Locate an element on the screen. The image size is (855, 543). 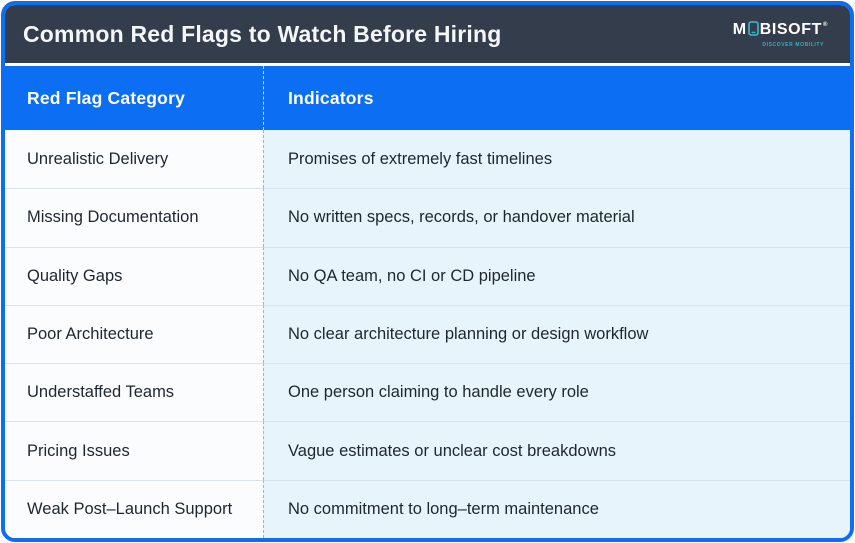
category-cell: Understaffed Teams is located at coordinates (134, 392).